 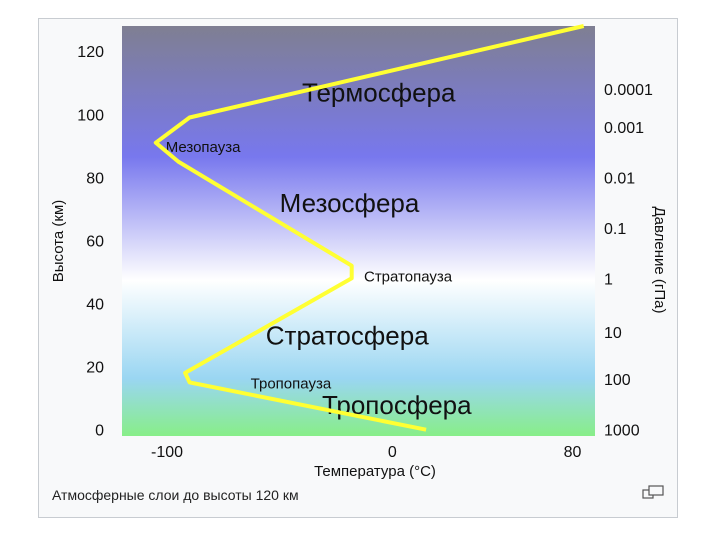 I want to click on layer-label-6: Тропосфера, so click(x=397, y=405).